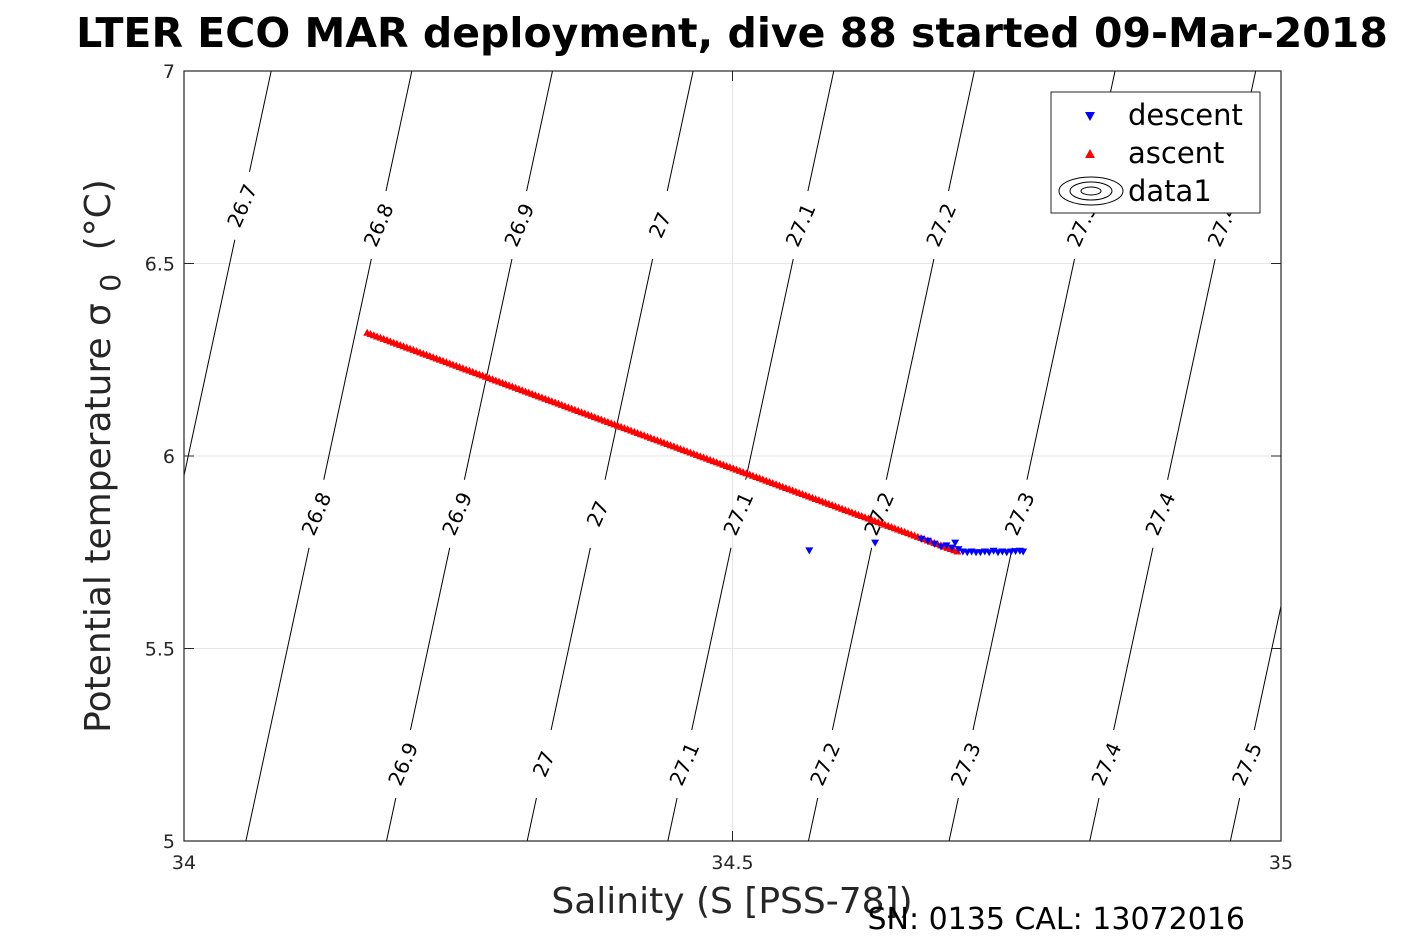  Describe the element at coordinates (169, 72) in the screenshot. I see `y-tick-label: 7` at that location.